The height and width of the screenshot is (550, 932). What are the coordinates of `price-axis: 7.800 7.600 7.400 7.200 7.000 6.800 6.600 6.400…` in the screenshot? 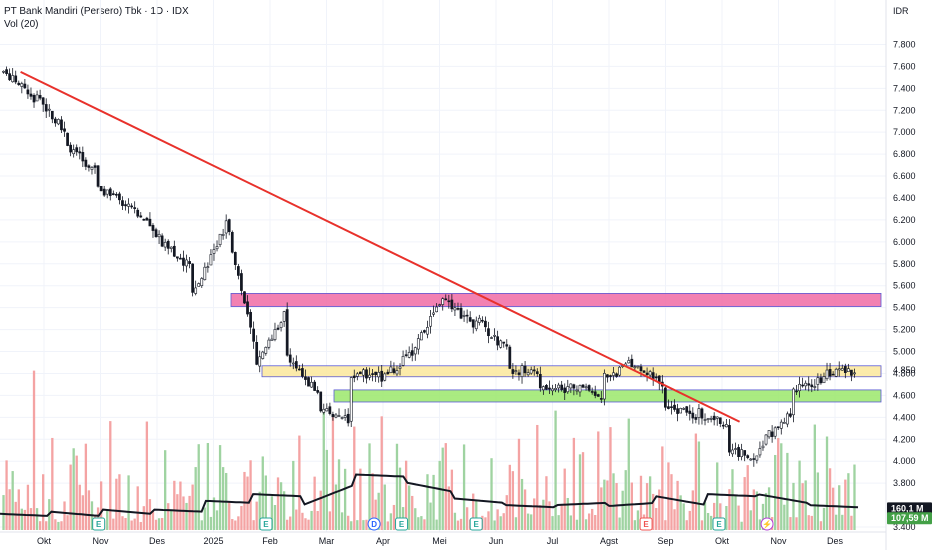 It's located at (904, 285).